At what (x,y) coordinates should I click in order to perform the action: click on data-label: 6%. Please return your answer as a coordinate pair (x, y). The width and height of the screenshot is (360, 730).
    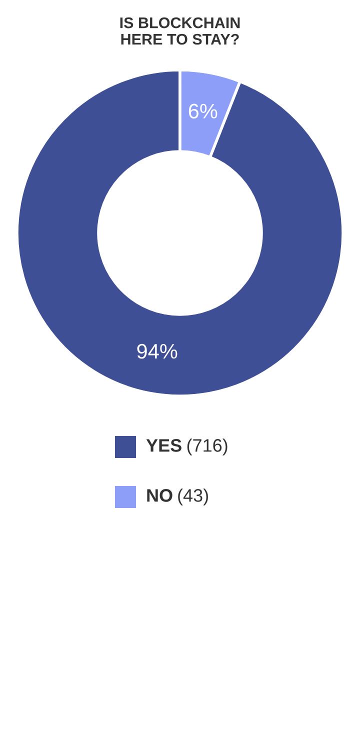
    Looking at the image, I should click on (203, 111).